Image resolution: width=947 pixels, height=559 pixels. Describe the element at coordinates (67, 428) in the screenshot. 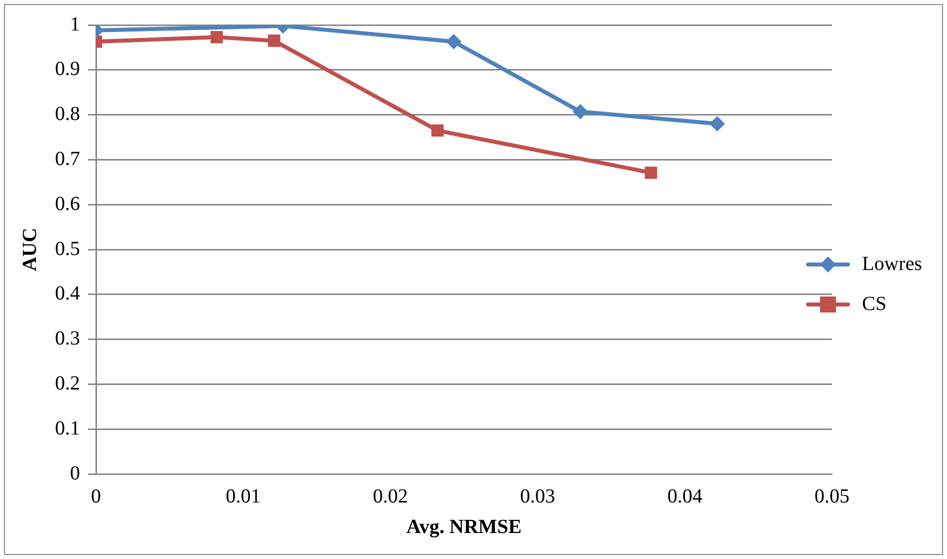

I see `y-tick-label: 0.1` at that location.